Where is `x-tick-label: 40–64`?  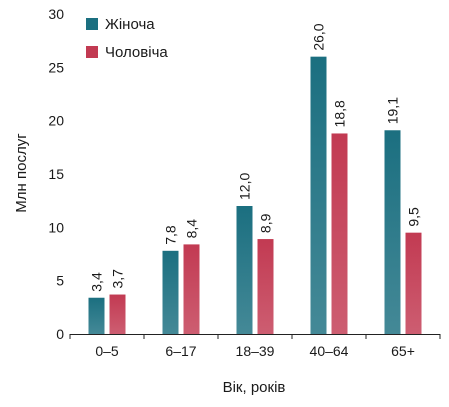 x-tick-label: 40–64 is located at coordinates (329, 351).